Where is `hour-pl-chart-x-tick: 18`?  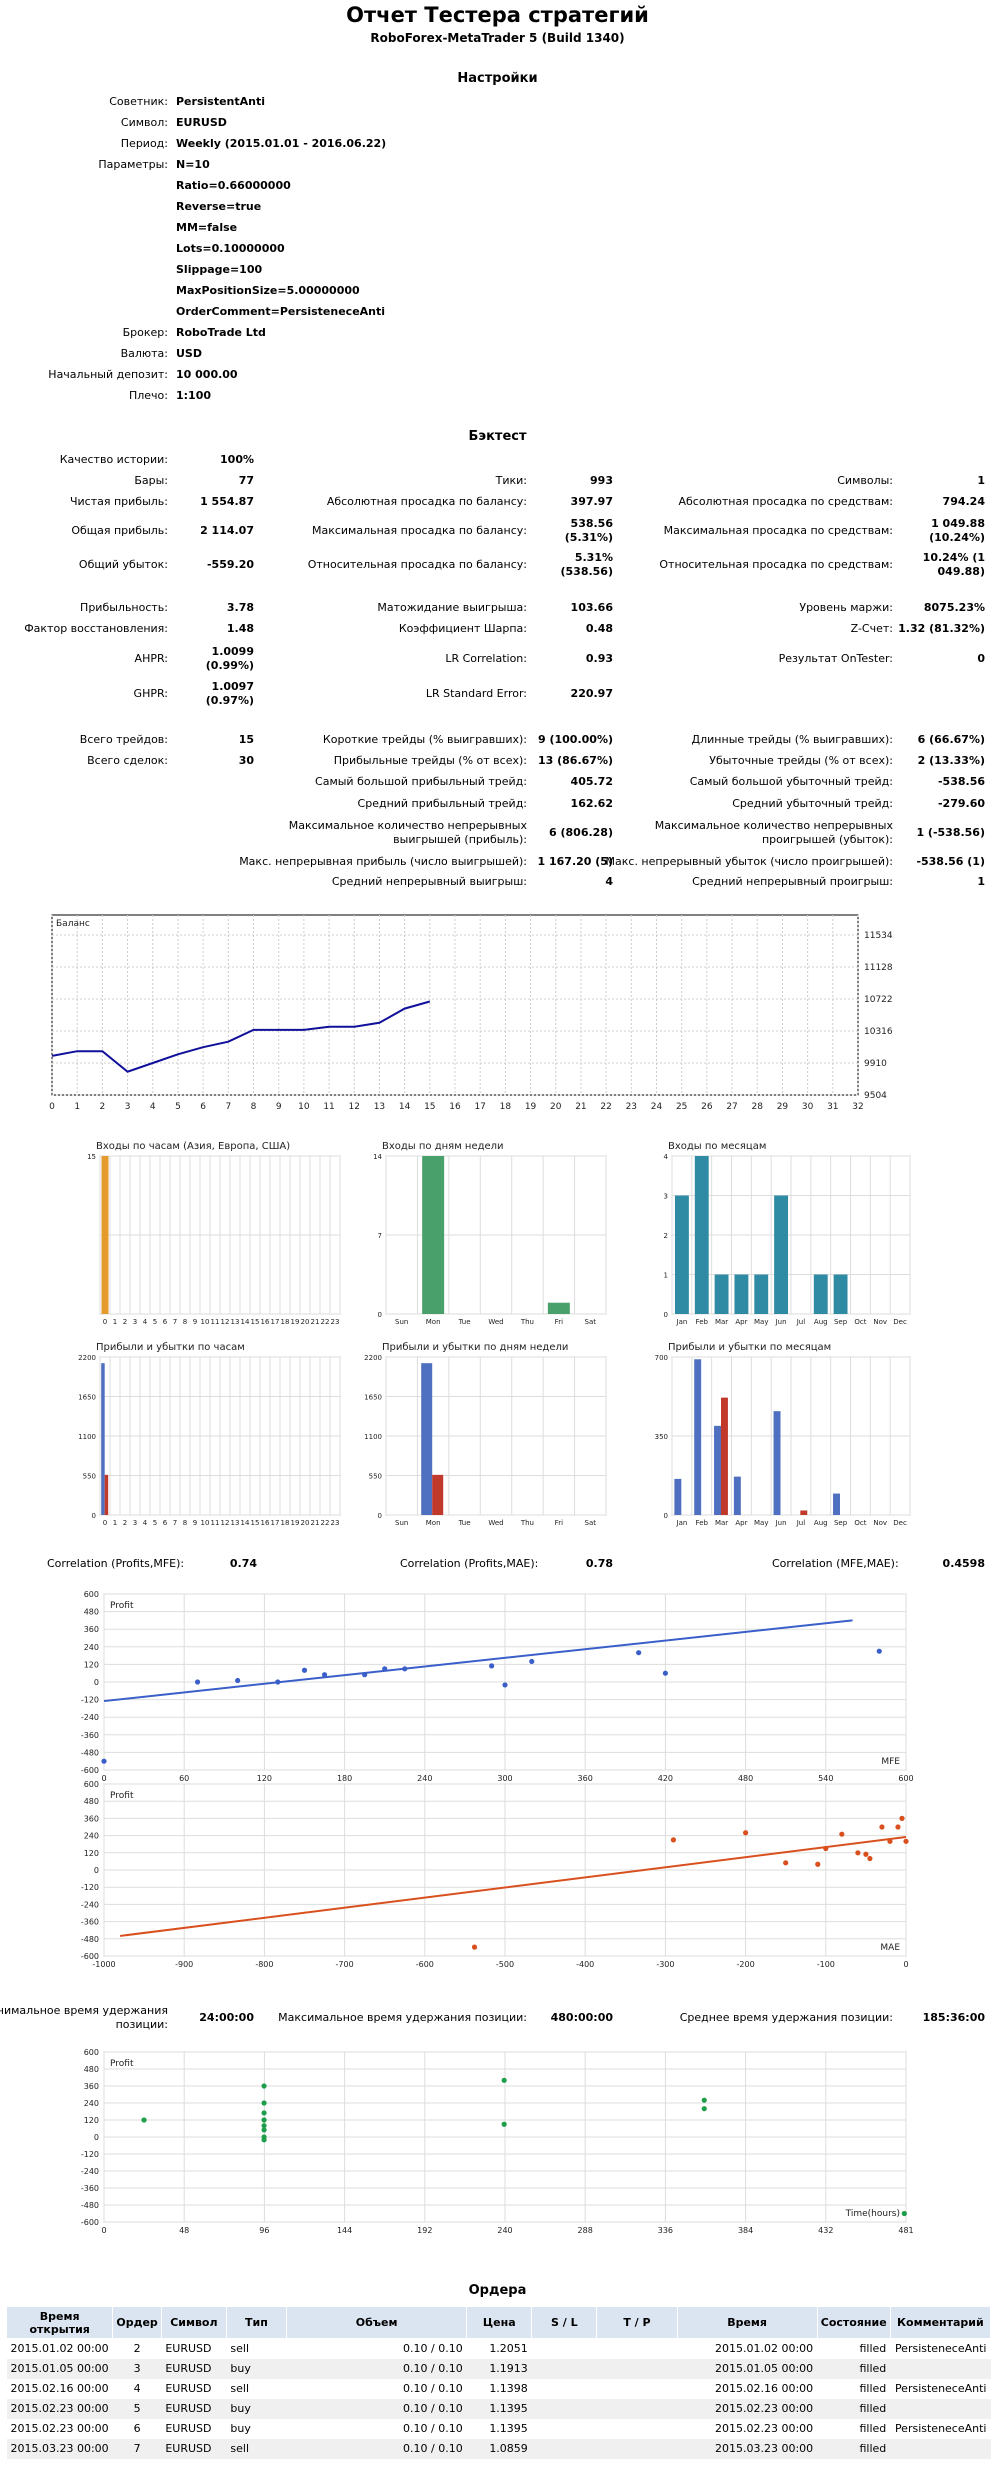
hour-pl-chart-x-tick: 18 is located at coordinates (285, 1523).